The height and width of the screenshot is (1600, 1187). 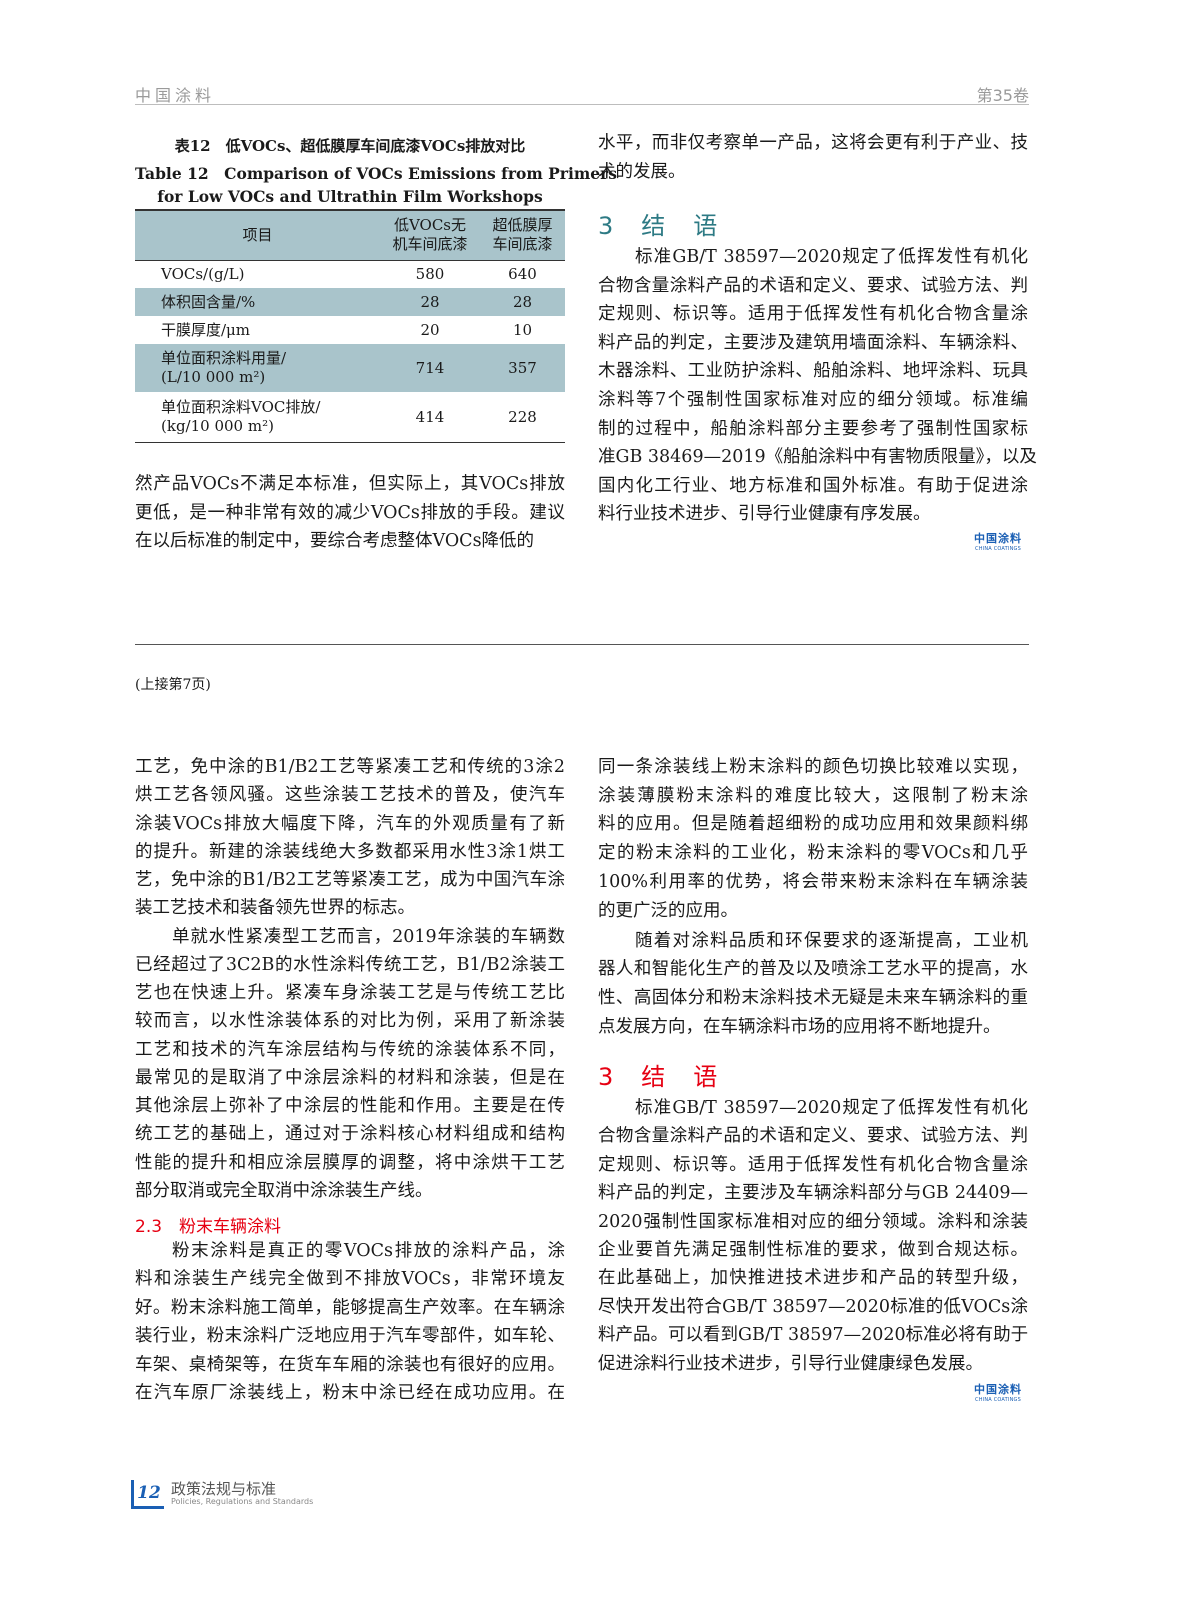 I want to click on paragraph-line: 统工艺的基础上，通过对于涂料核心材料组成和结构, so click(x=350, y=1134).